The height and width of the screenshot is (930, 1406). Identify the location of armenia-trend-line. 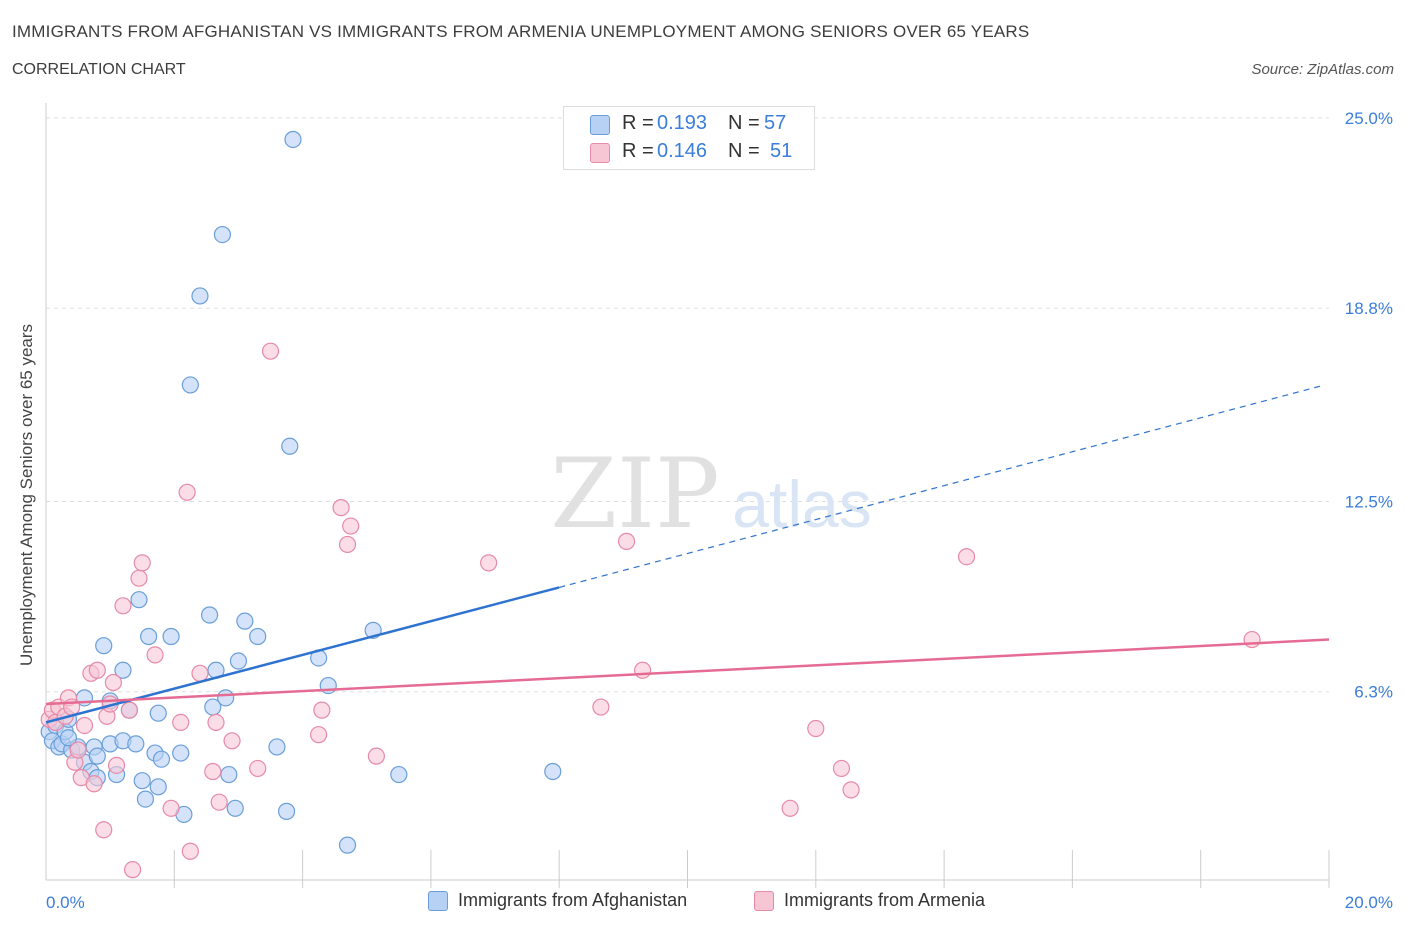
(687, 672).